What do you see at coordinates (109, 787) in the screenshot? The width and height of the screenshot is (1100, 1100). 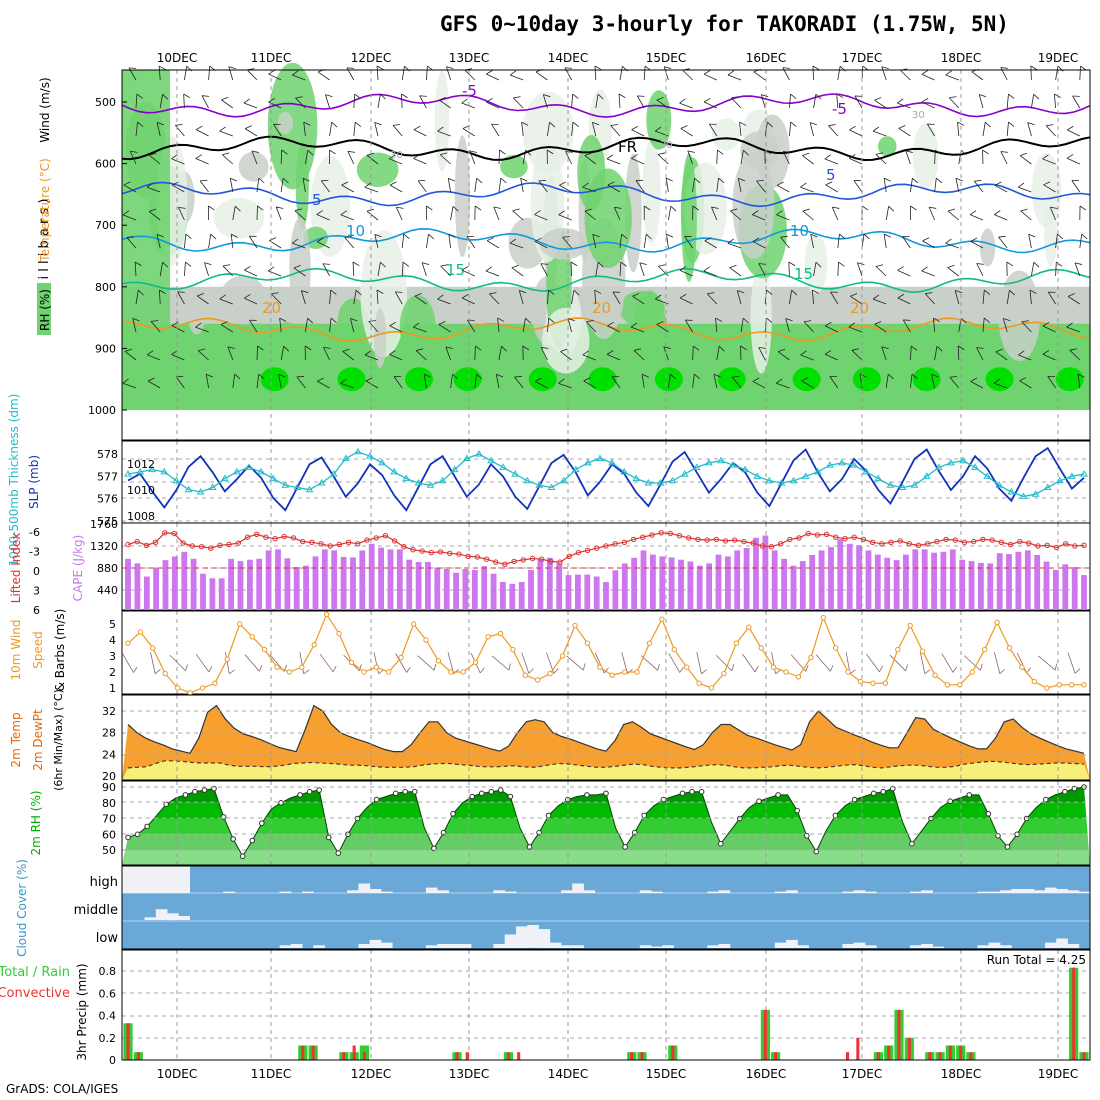 I see `y-tick-label: 90` at bounding box center [109, 787].